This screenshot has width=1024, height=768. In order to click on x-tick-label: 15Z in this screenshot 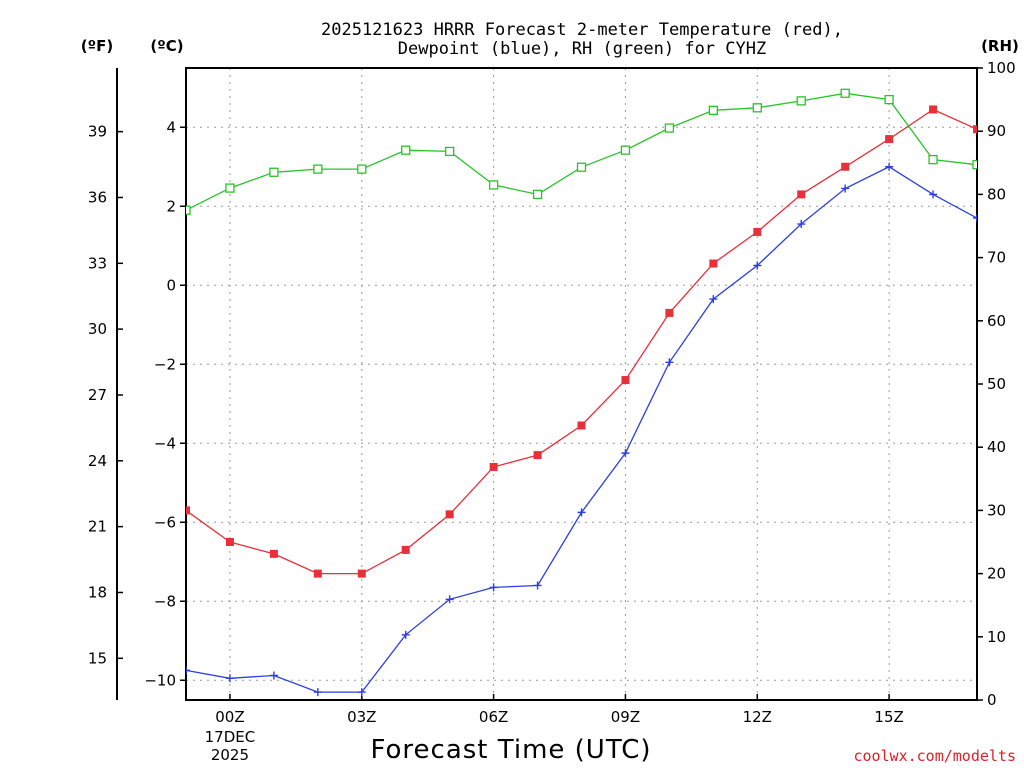, I will do `click(888, 717)`.